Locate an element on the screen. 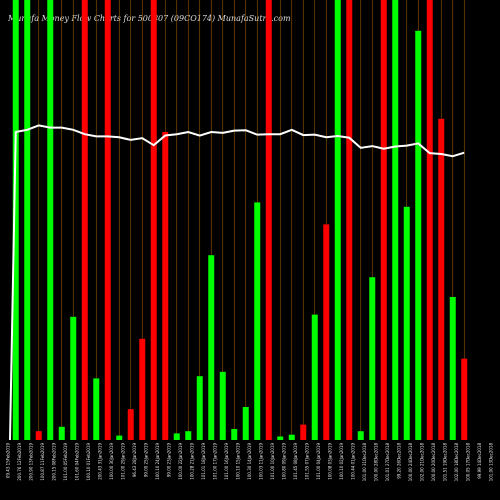  x-tick-label: 100.00 30Jan2019 is located at coordinates (111, 461).